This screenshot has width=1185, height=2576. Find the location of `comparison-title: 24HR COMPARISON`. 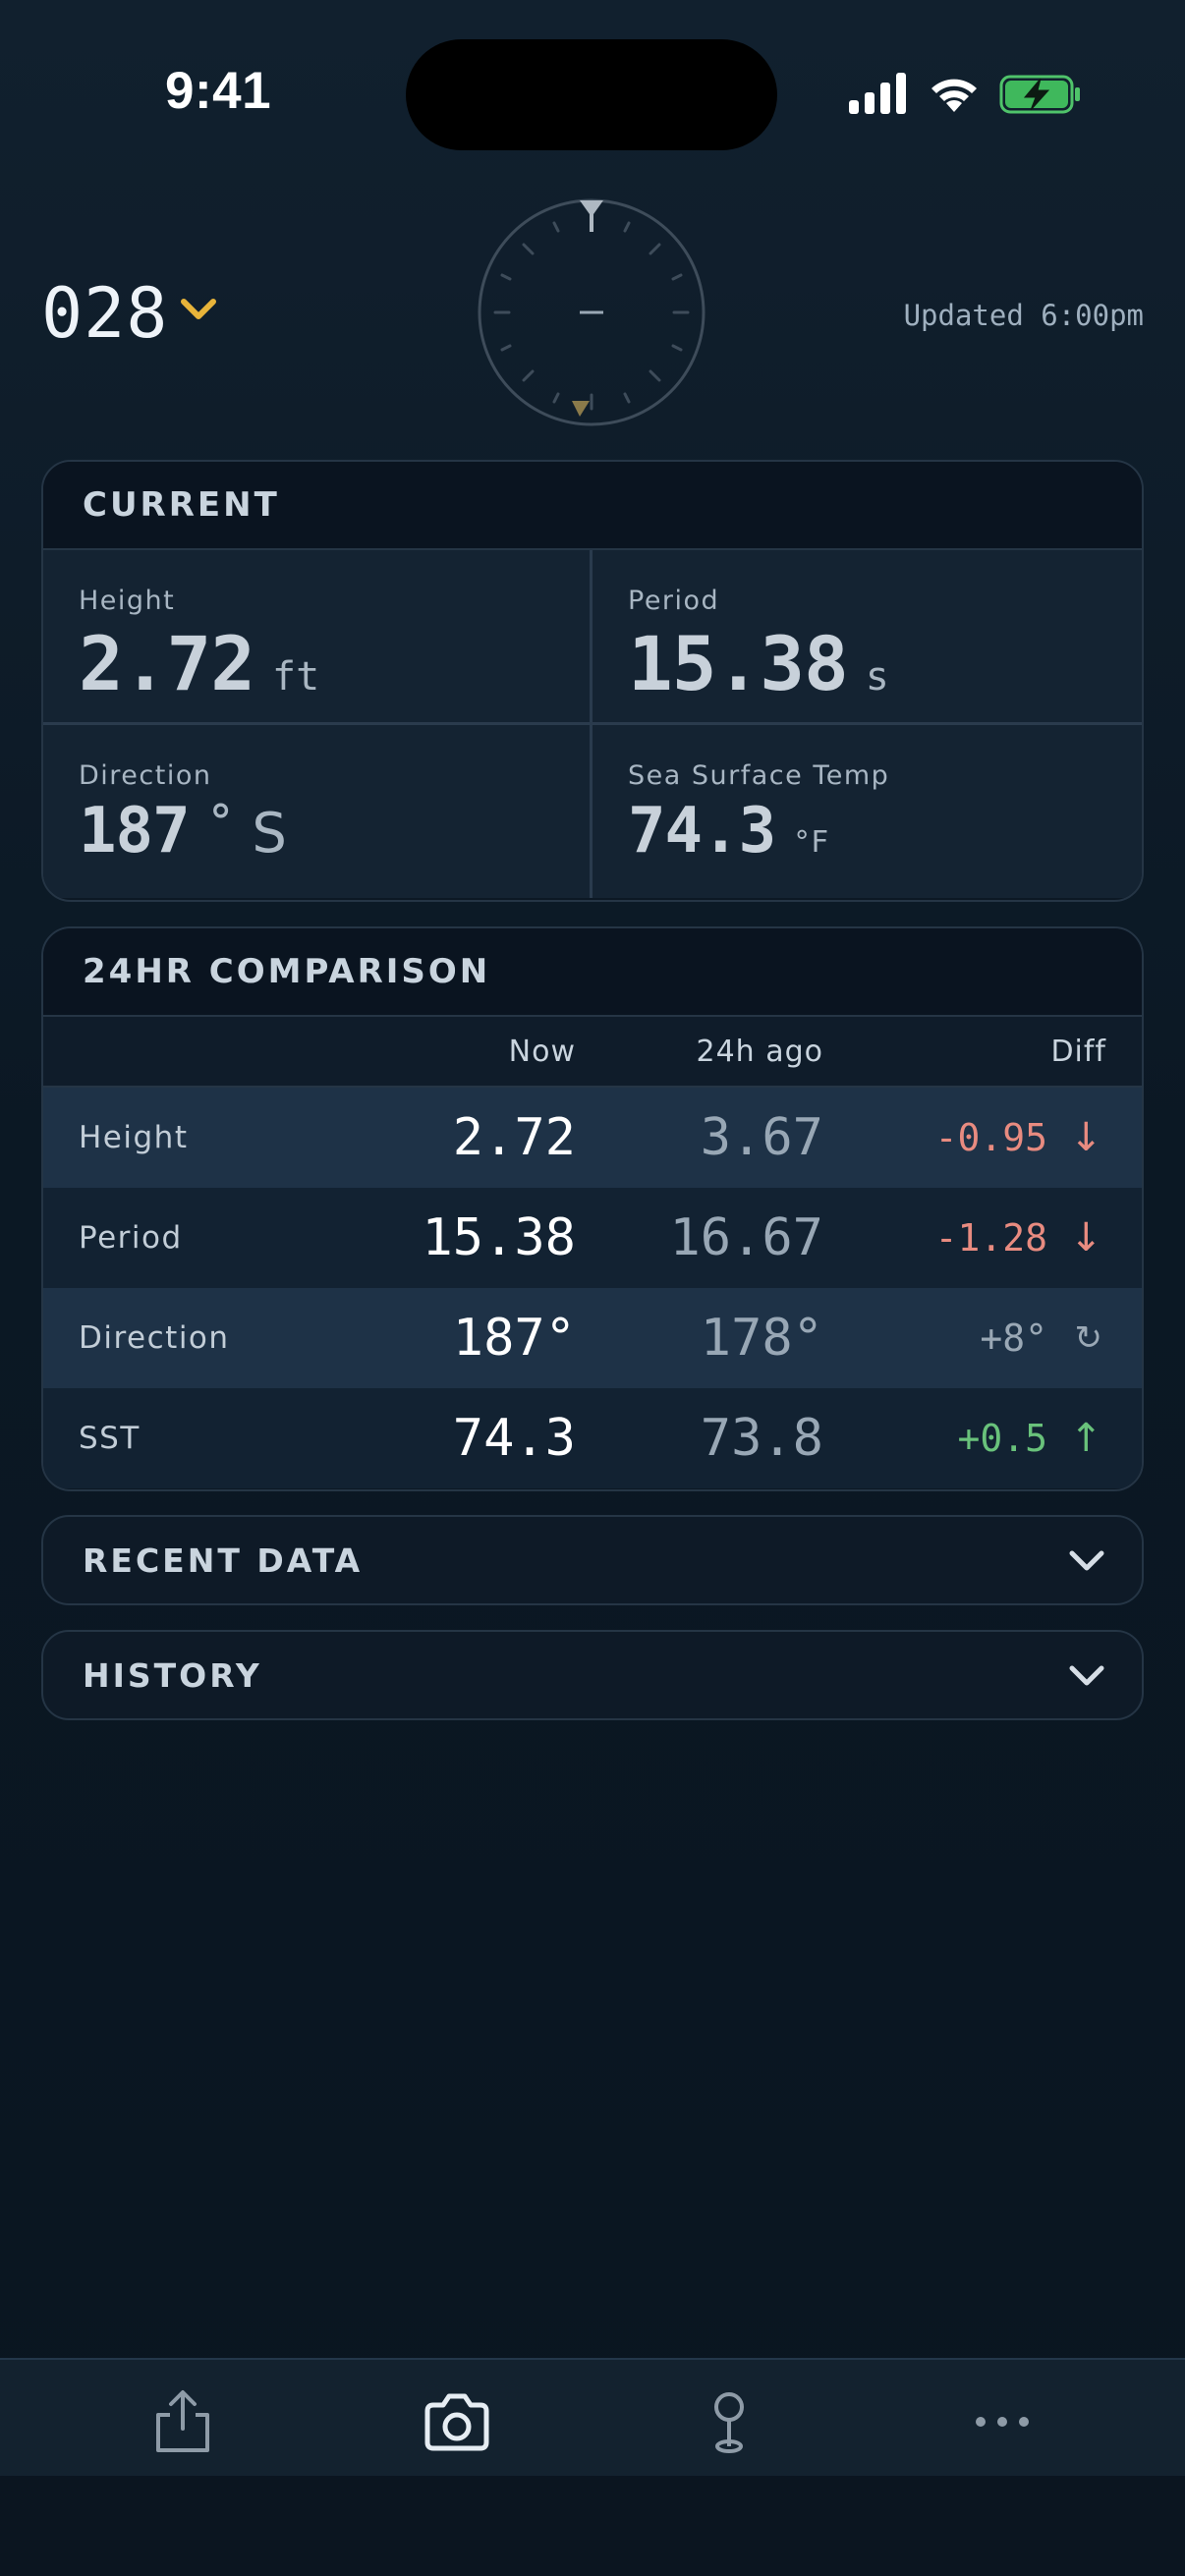

comparison-title: 24HR COMPARISON is located at coordinates (592, 972).